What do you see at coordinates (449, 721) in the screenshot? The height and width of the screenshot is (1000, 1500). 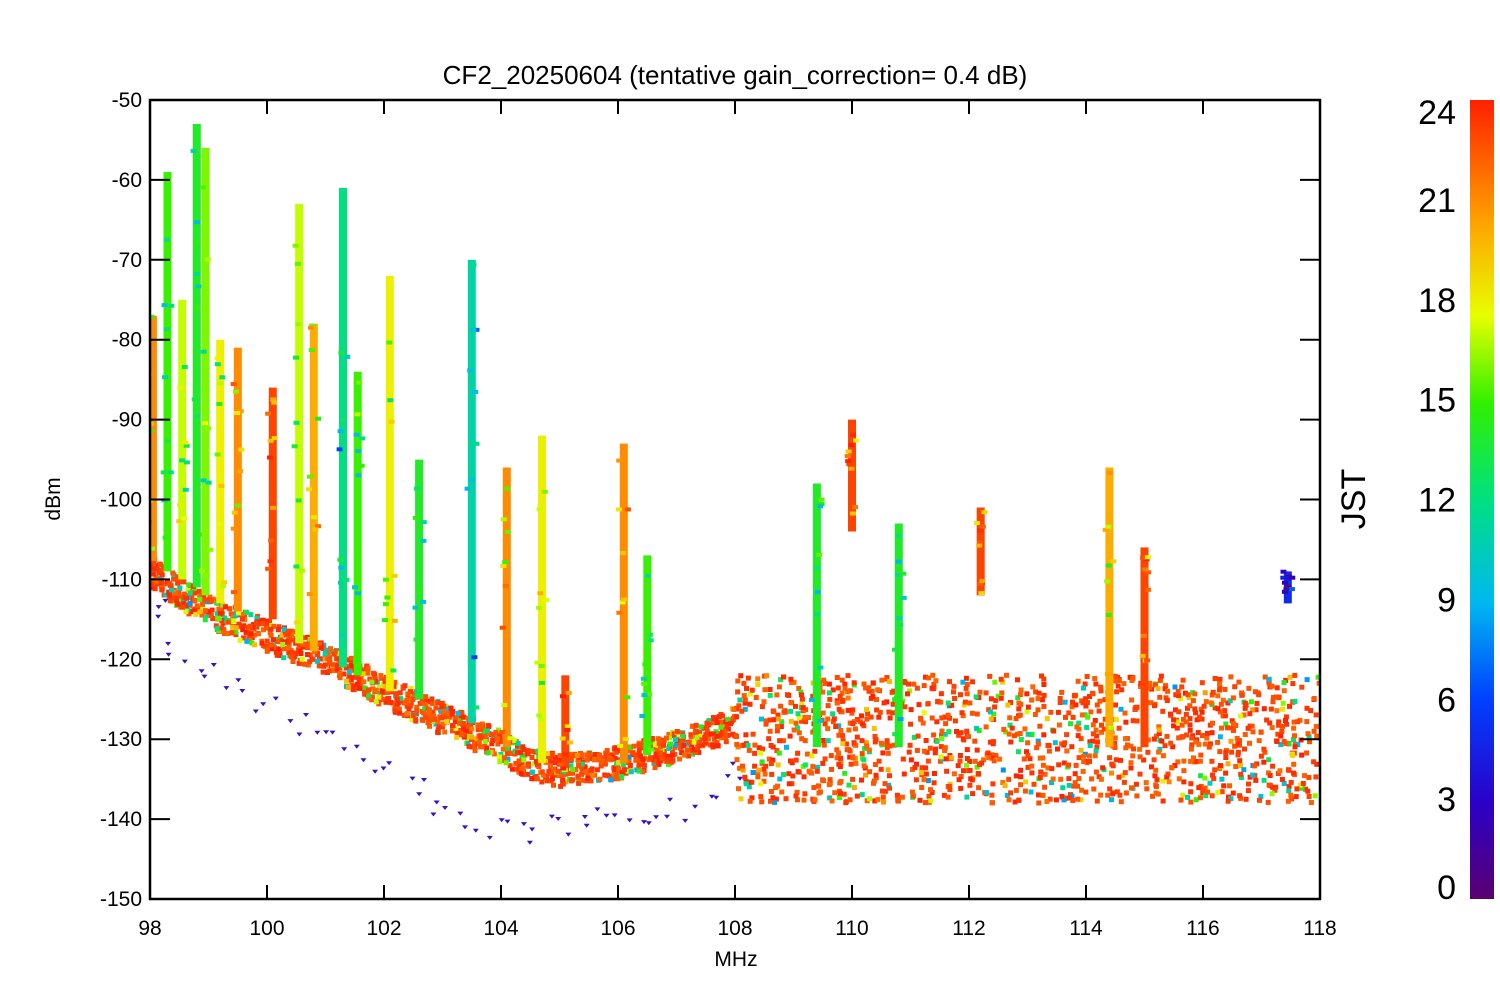 I see `low-outlier-points` at bounding box center [449, 721].